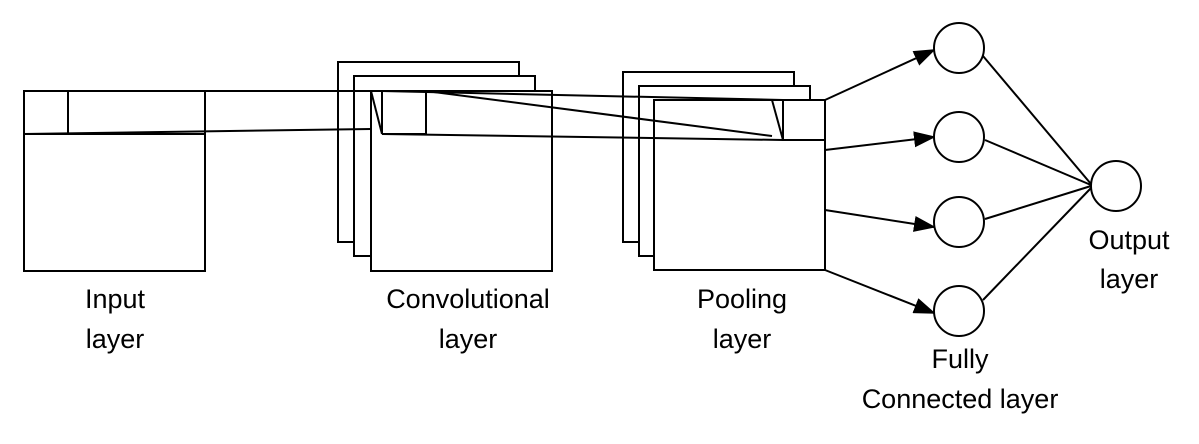 The width and height of the screenshot is (1199, 444). Describe the element at coordinates (461, 181) in the screenshot. I see `conv-feature-map-front` at that location.